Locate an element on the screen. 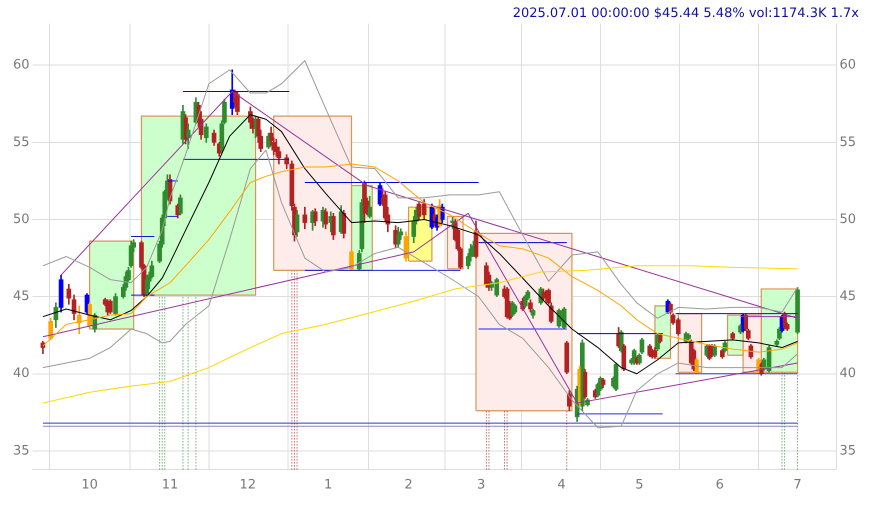 The height and width of the screenshot is (505, 869). y-tick-label: 60 is located at coordinates (21, 65).